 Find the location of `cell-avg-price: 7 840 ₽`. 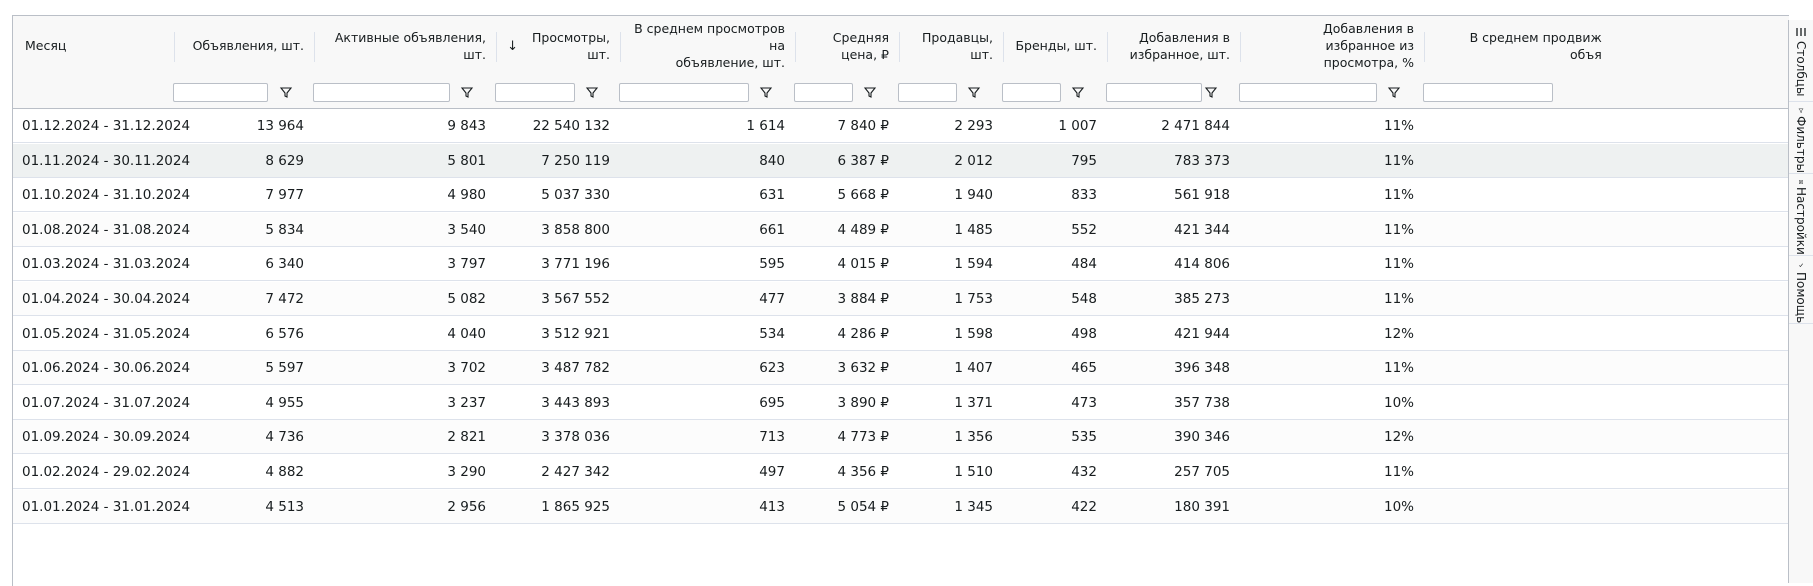

cell-avg-price: 7 840 ₽ is located at coordinates (863, 126).